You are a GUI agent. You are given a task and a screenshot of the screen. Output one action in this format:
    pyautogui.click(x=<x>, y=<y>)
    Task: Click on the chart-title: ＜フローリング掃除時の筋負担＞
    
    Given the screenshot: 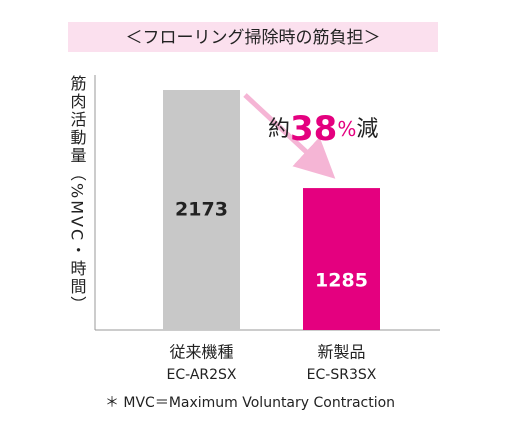 What is the action you would take?
    pyautogui.click(x=253, y=38)
    